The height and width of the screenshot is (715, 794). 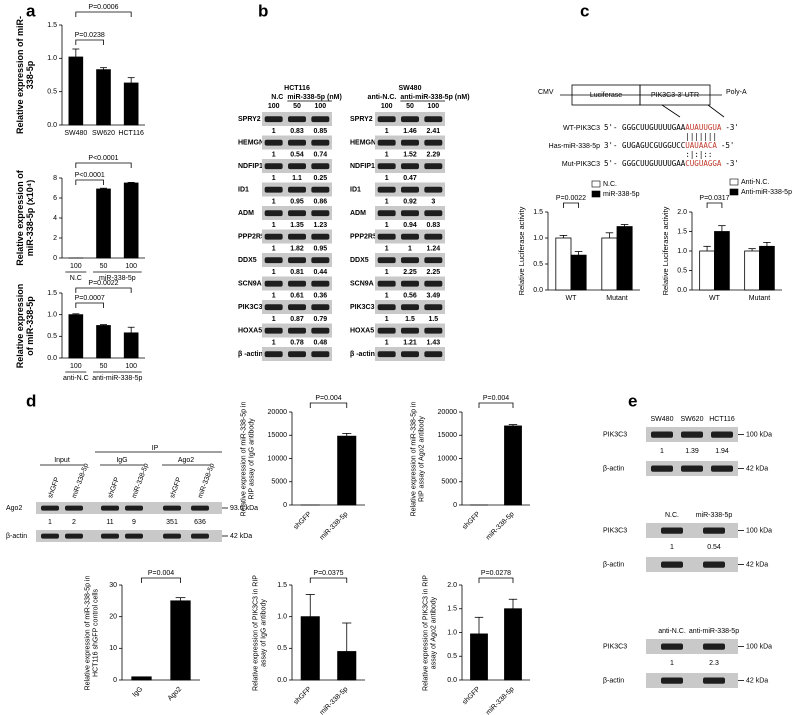 What do you see at coordinates (55, 178) in the screenshot?
I see `y-tick-label: 8` at bounding box center [55, 178].